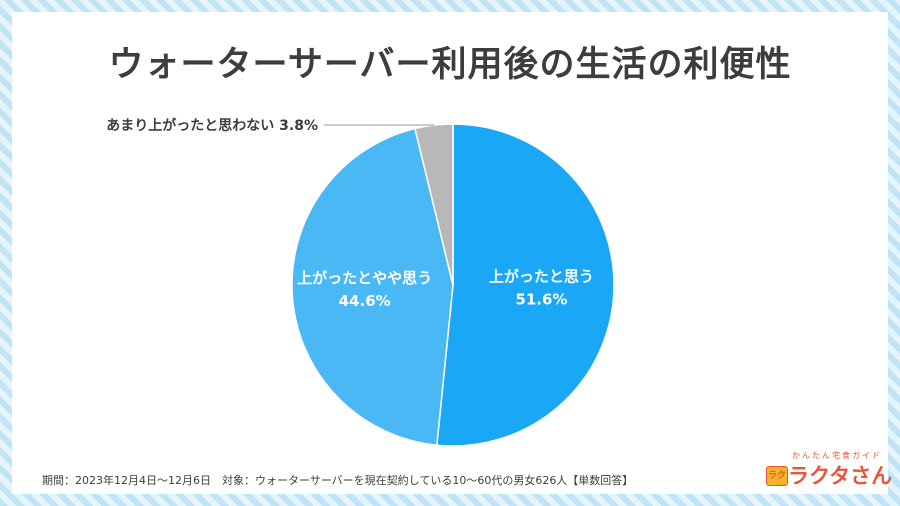 The height and width of the screenshot is (506, 900). Describe the element at coordinates (541, 299) in the screenshot. I see `slice-value-label: 51.6%` at that location.